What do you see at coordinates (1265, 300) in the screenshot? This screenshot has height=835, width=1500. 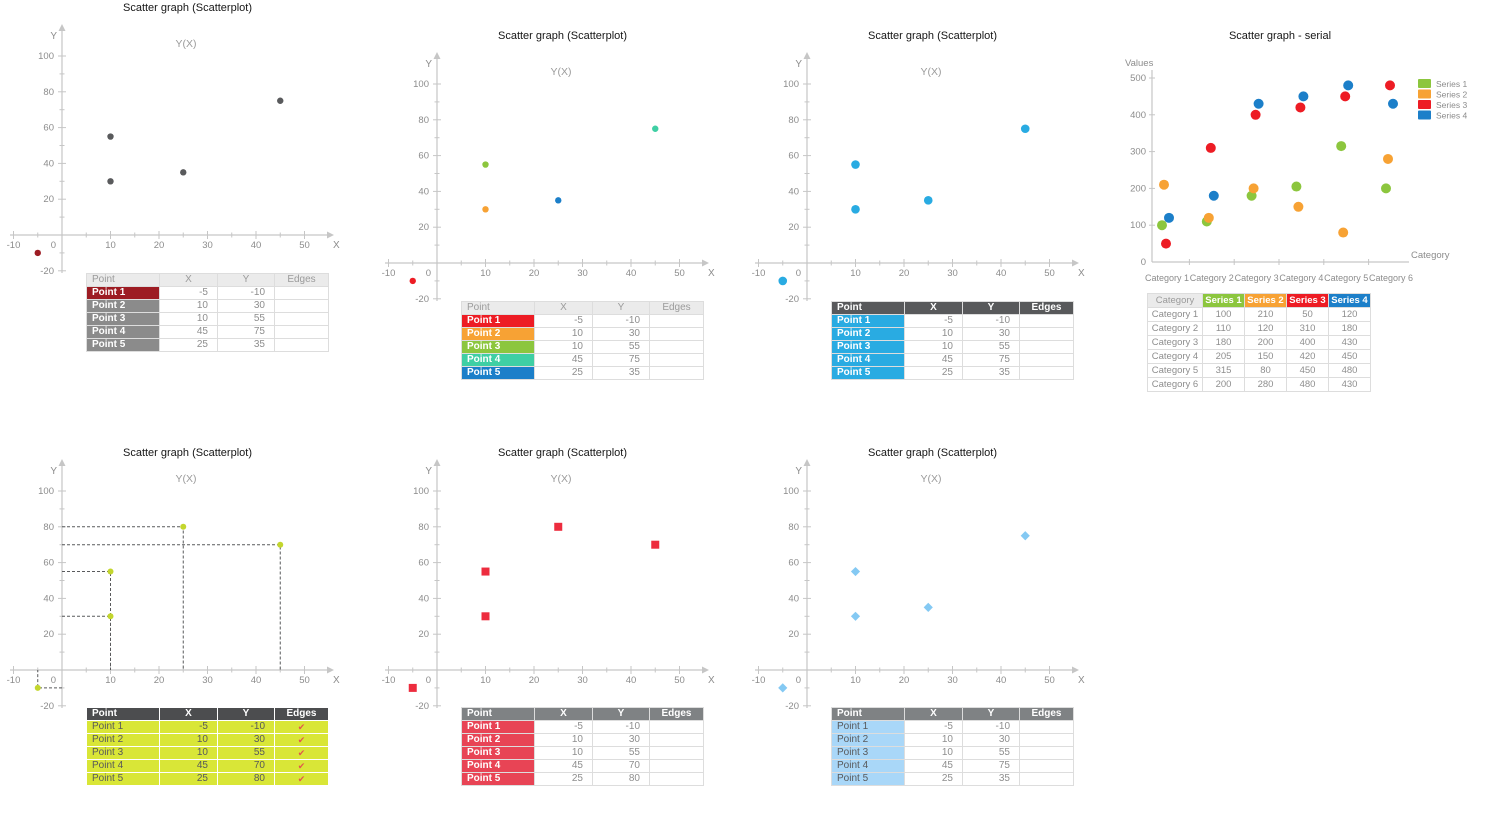 I see `series-column-header: Series 2` at bounding box center [1265, 300].